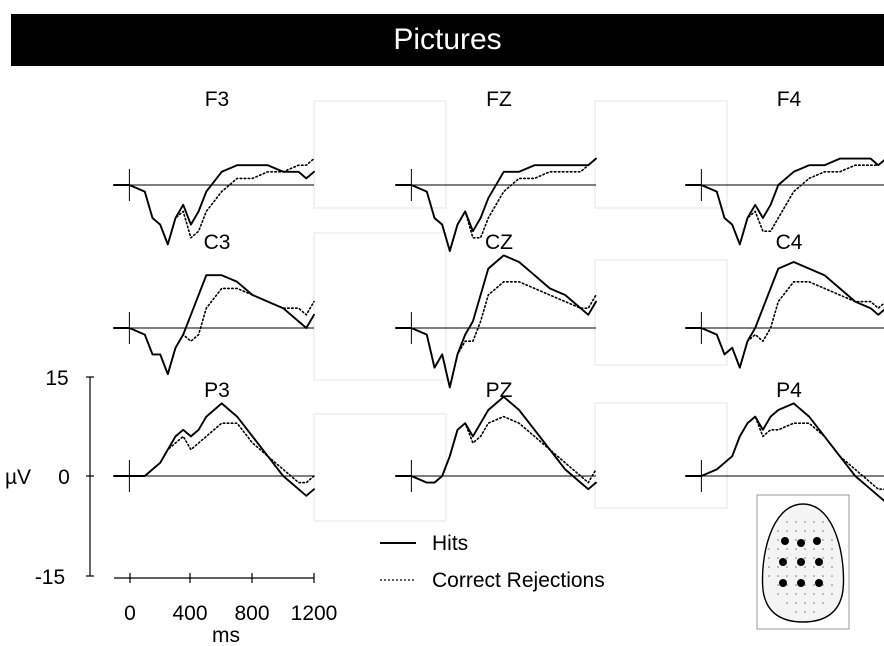  Describe the element at coordinates (189, 613) in the screenshot. I see `x-tick-label: 400` at that location.